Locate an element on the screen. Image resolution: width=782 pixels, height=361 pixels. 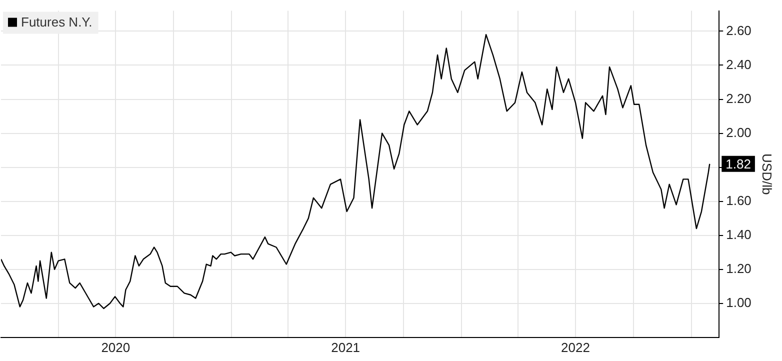
x-tick-label: 2021 is located at coordinates (345, 347).